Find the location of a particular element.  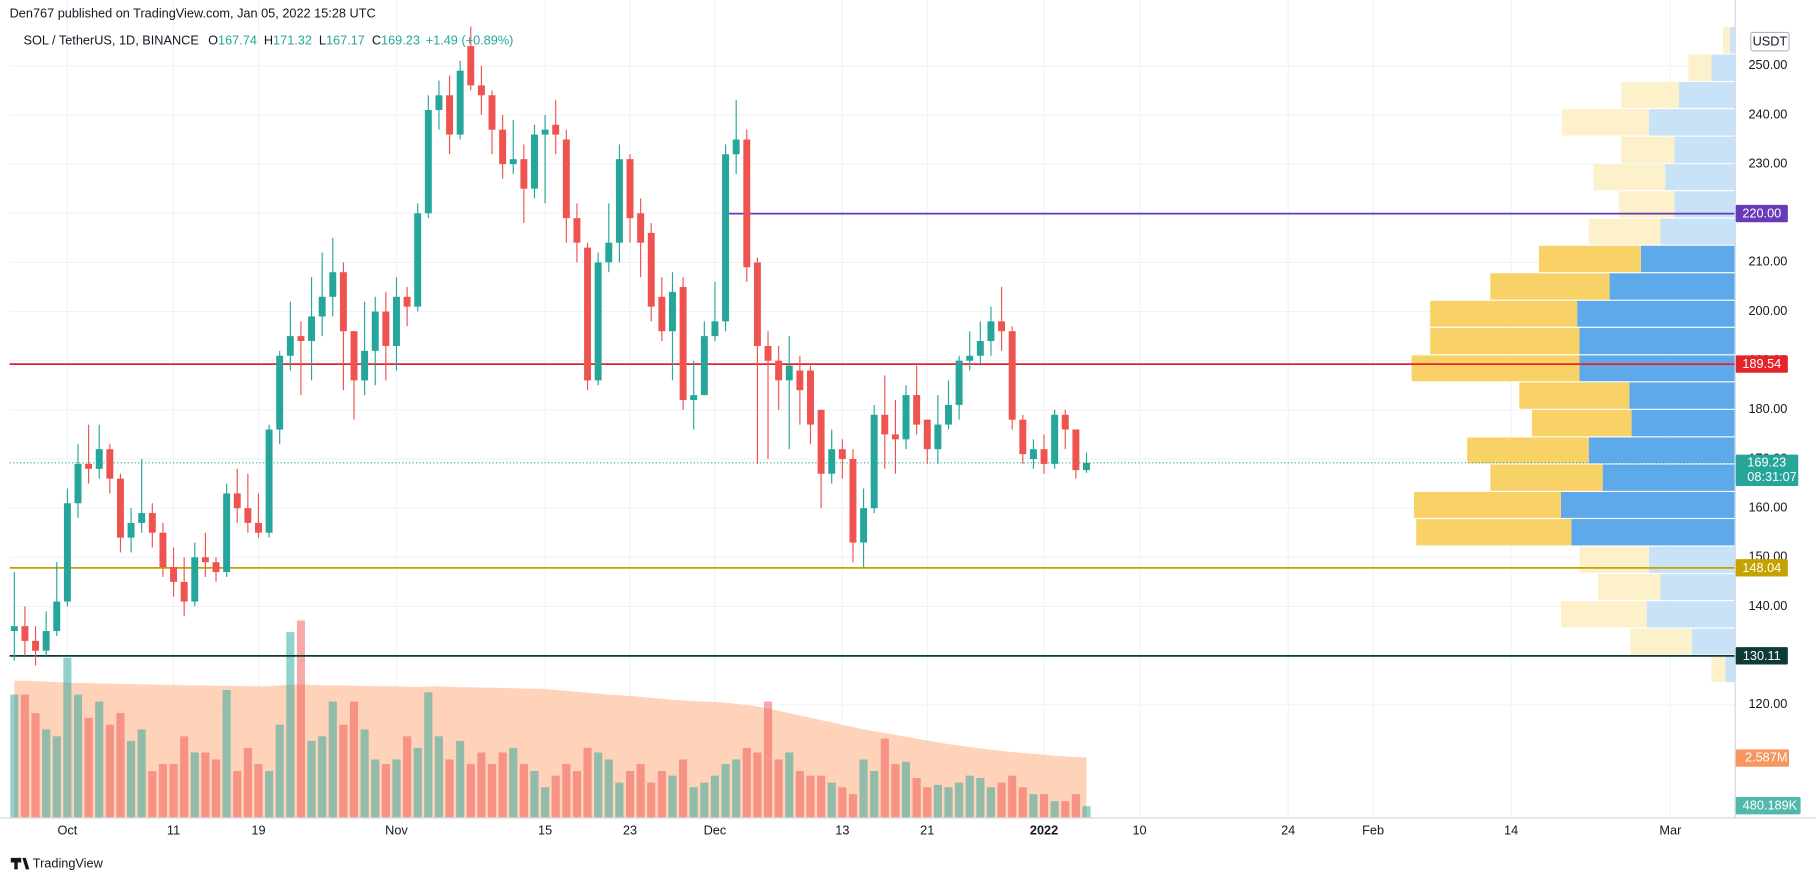

volume-ma-label: 2.587M is located at coordinates (1766, 756).